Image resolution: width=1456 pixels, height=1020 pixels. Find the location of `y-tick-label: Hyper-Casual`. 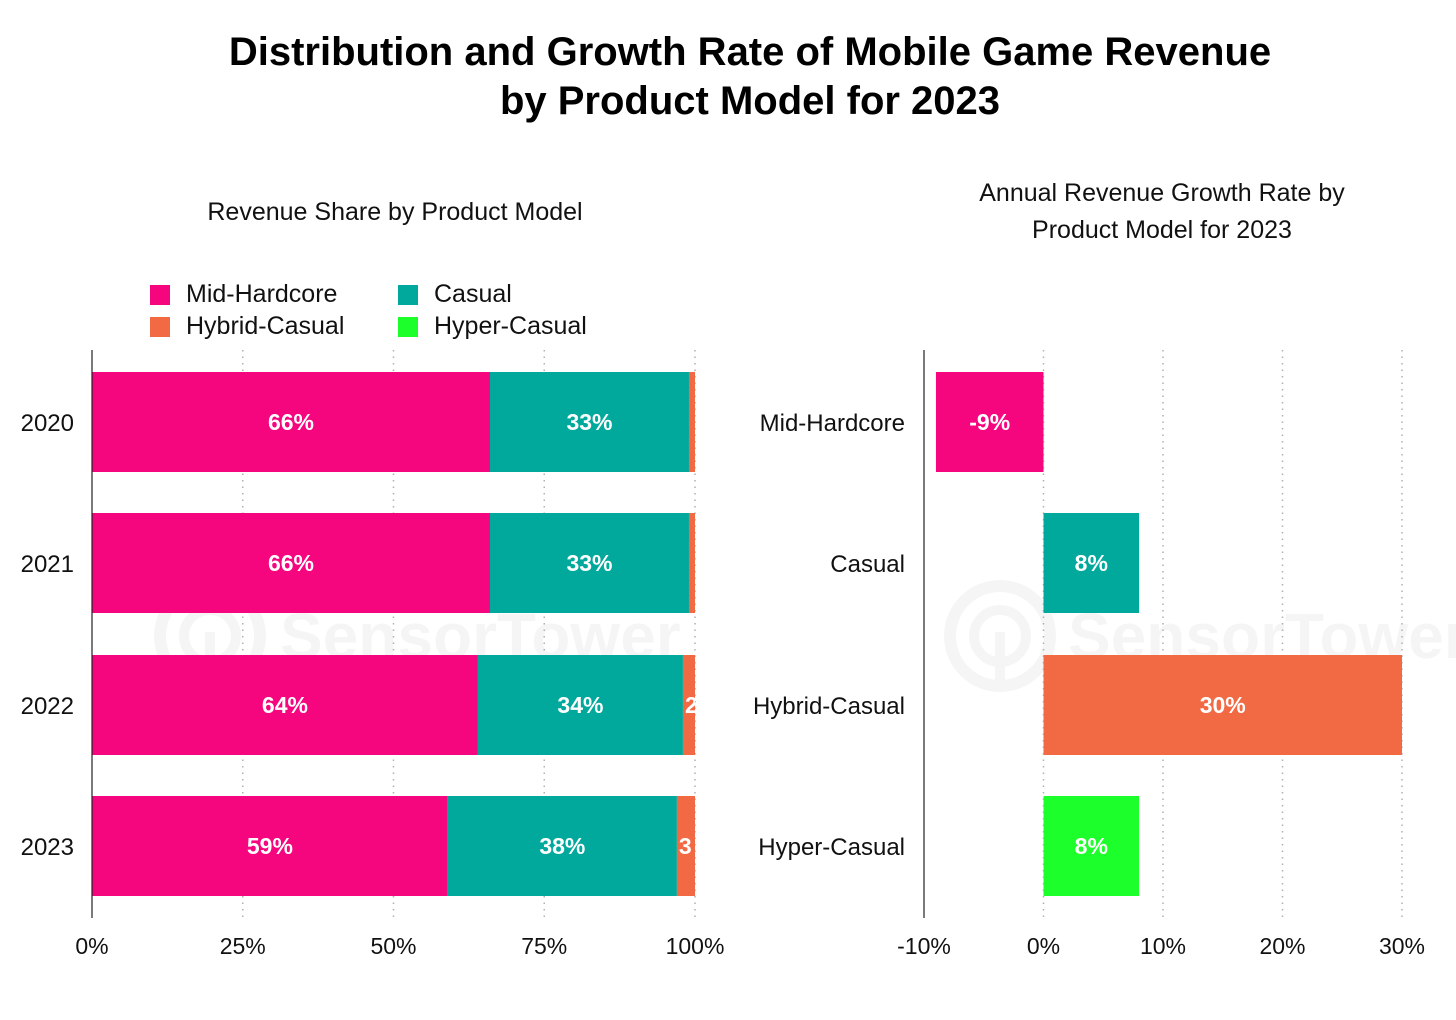

y-tick-label: Hyper-Casual is located at coordinates (831, 847).